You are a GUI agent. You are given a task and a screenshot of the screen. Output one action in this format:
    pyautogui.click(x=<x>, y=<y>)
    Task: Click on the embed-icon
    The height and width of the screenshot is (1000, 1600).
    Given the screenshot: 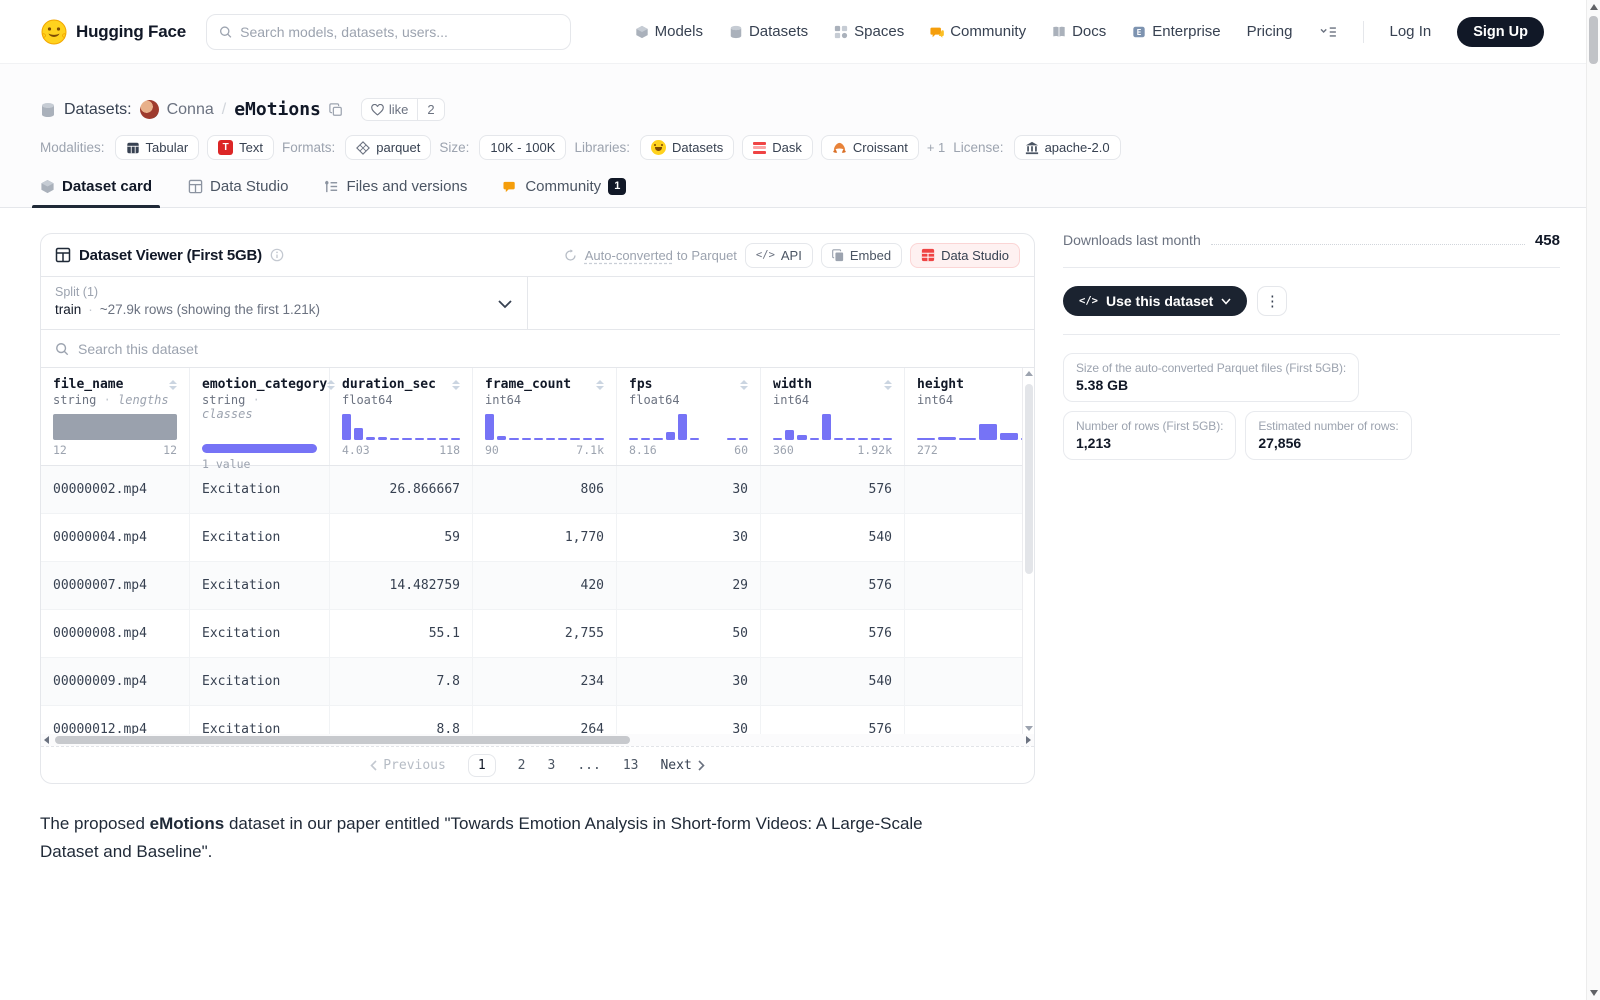 What is the action you would take?
    pyautogui.click(x=837, y=254)
    